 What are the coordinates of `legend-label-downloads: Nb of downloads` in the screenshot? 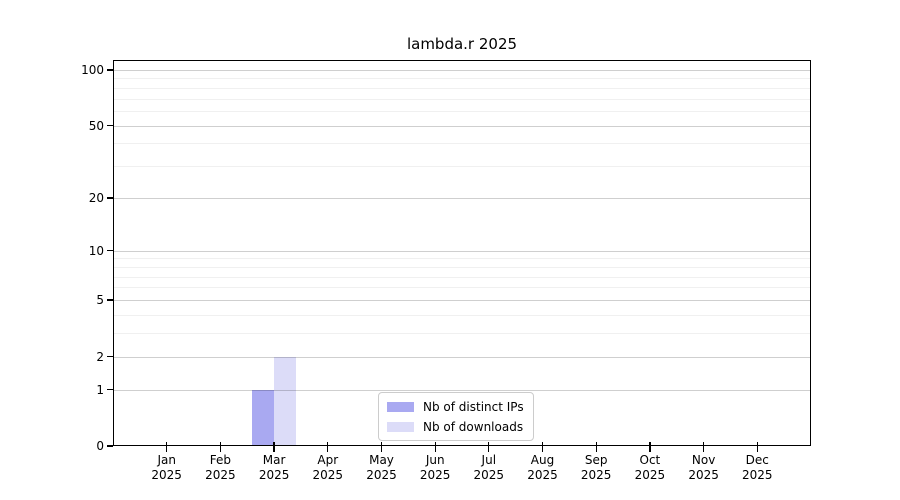 It's located at (473, 426).